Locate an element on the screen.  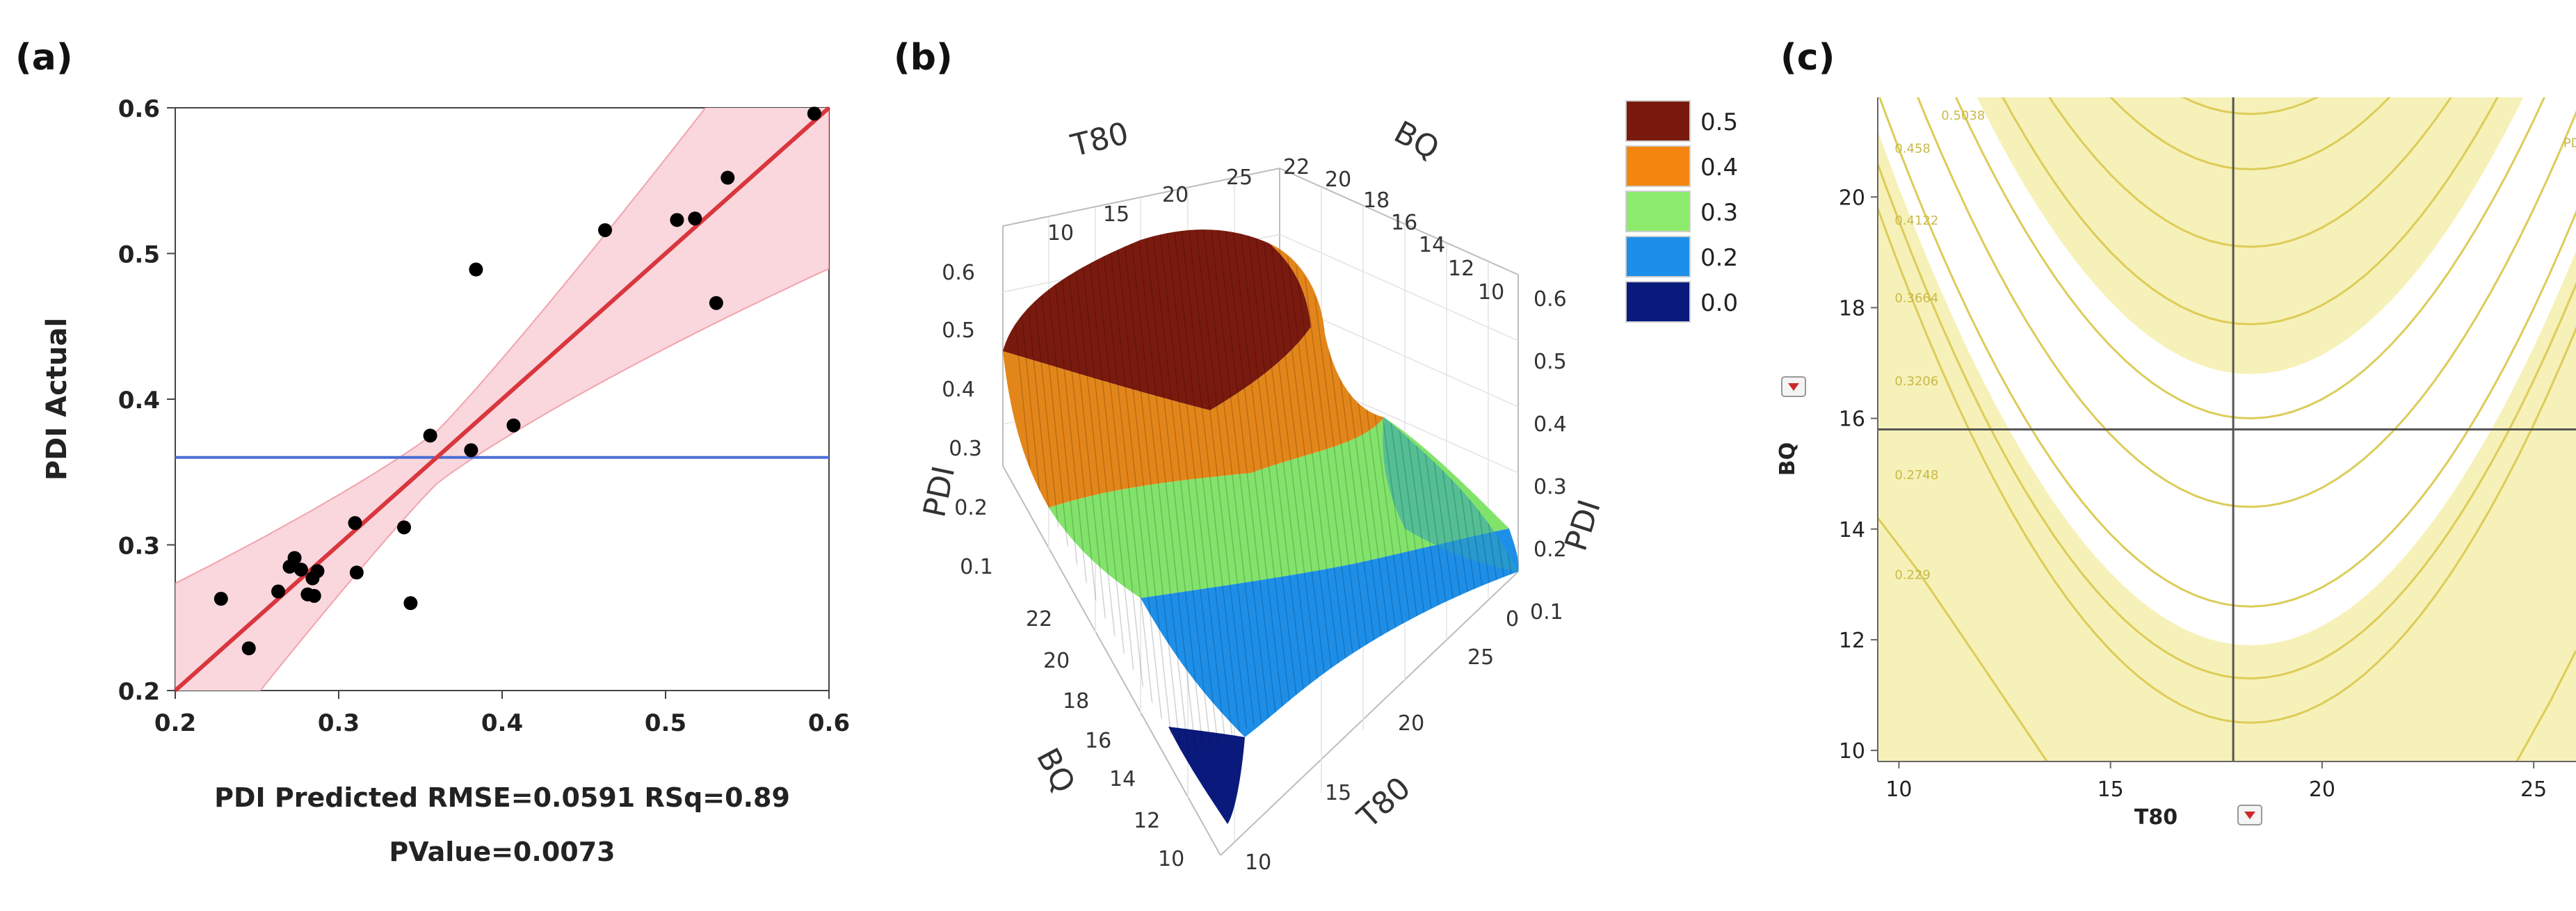
panel-label-c: (c) is located at coordinates (1807, 58).